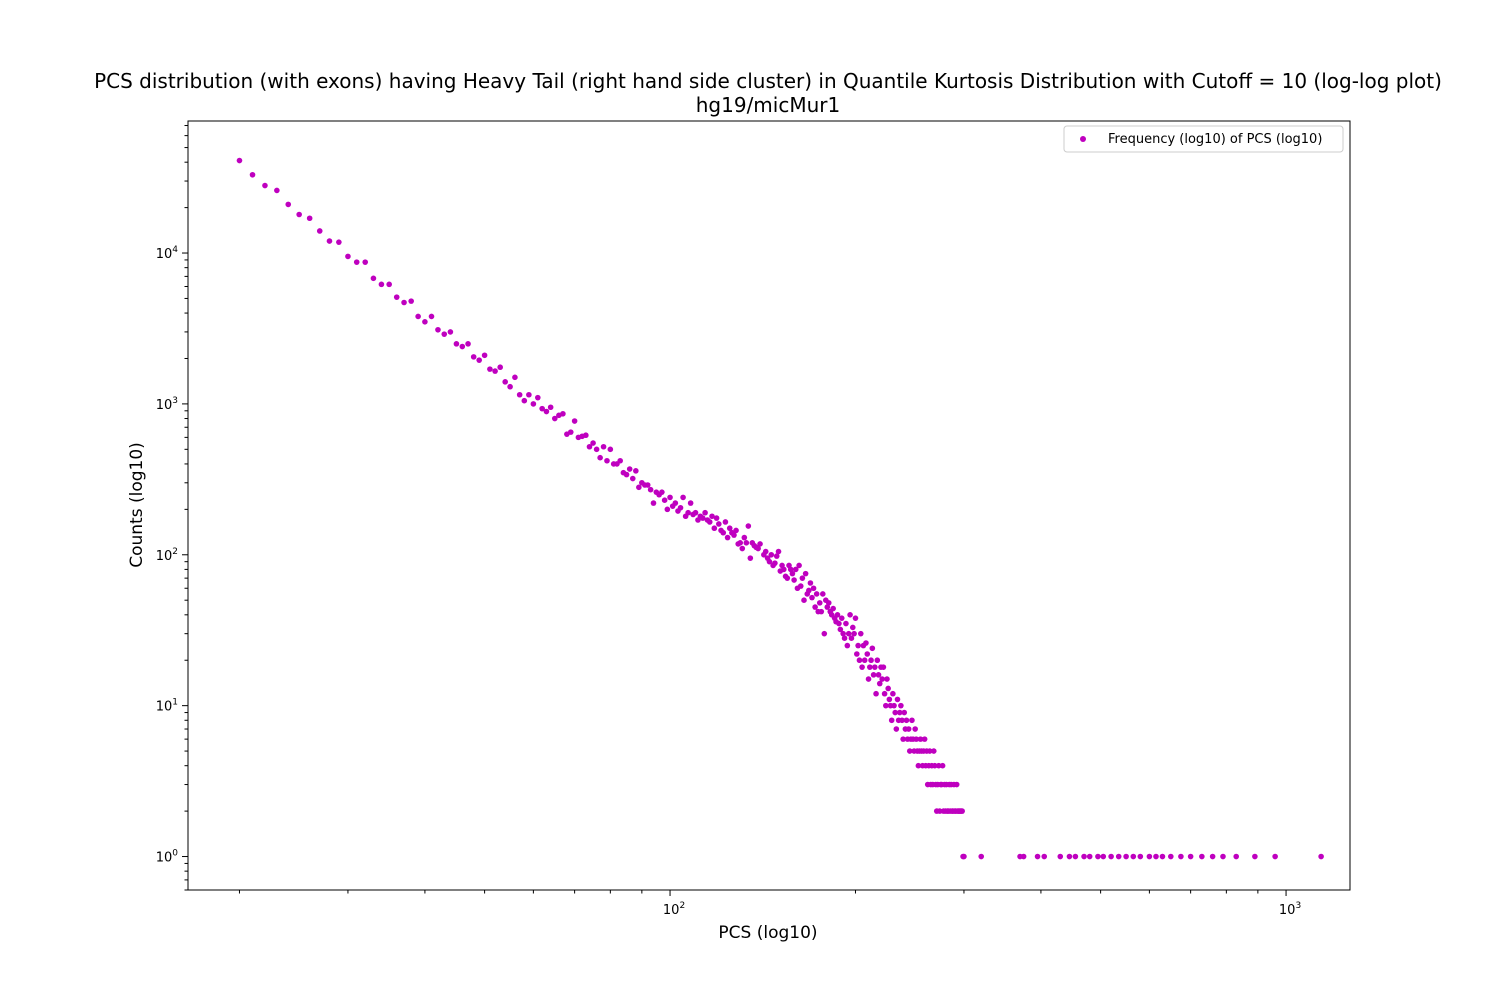 Image resolution: width=1500 pixels, height=1000 pixels. I want to click on legend-label: Frequency (log10) of PCS (log10), so click(1215, 139).